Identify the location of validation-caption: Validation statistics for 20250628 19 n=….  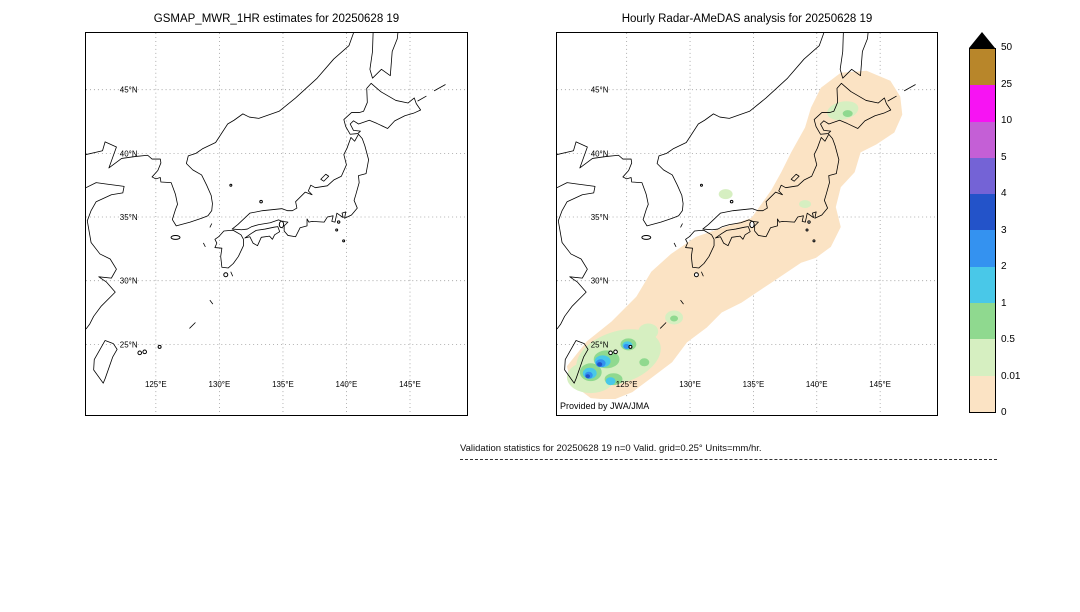
(728, 451).